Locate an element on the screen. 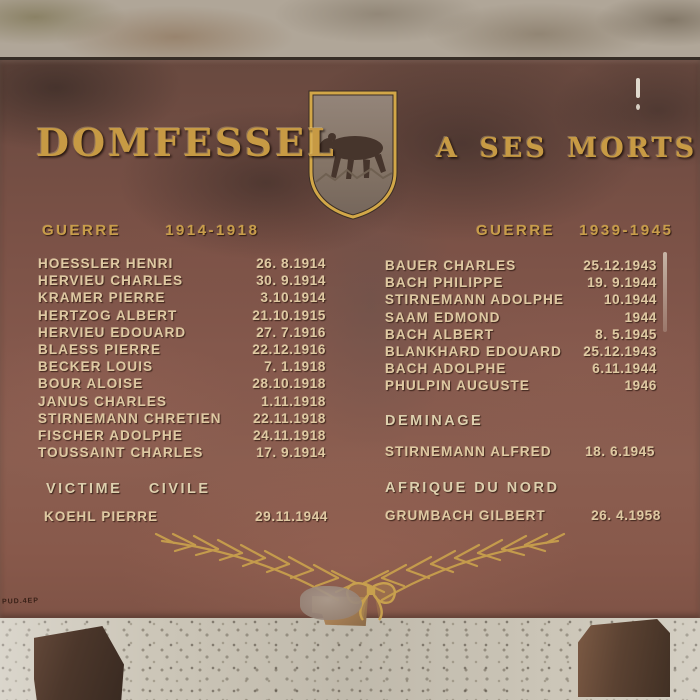 The image size is (700, 700). person-name: BLANKHARD EDOUARD is located at coordinates (473, 351).